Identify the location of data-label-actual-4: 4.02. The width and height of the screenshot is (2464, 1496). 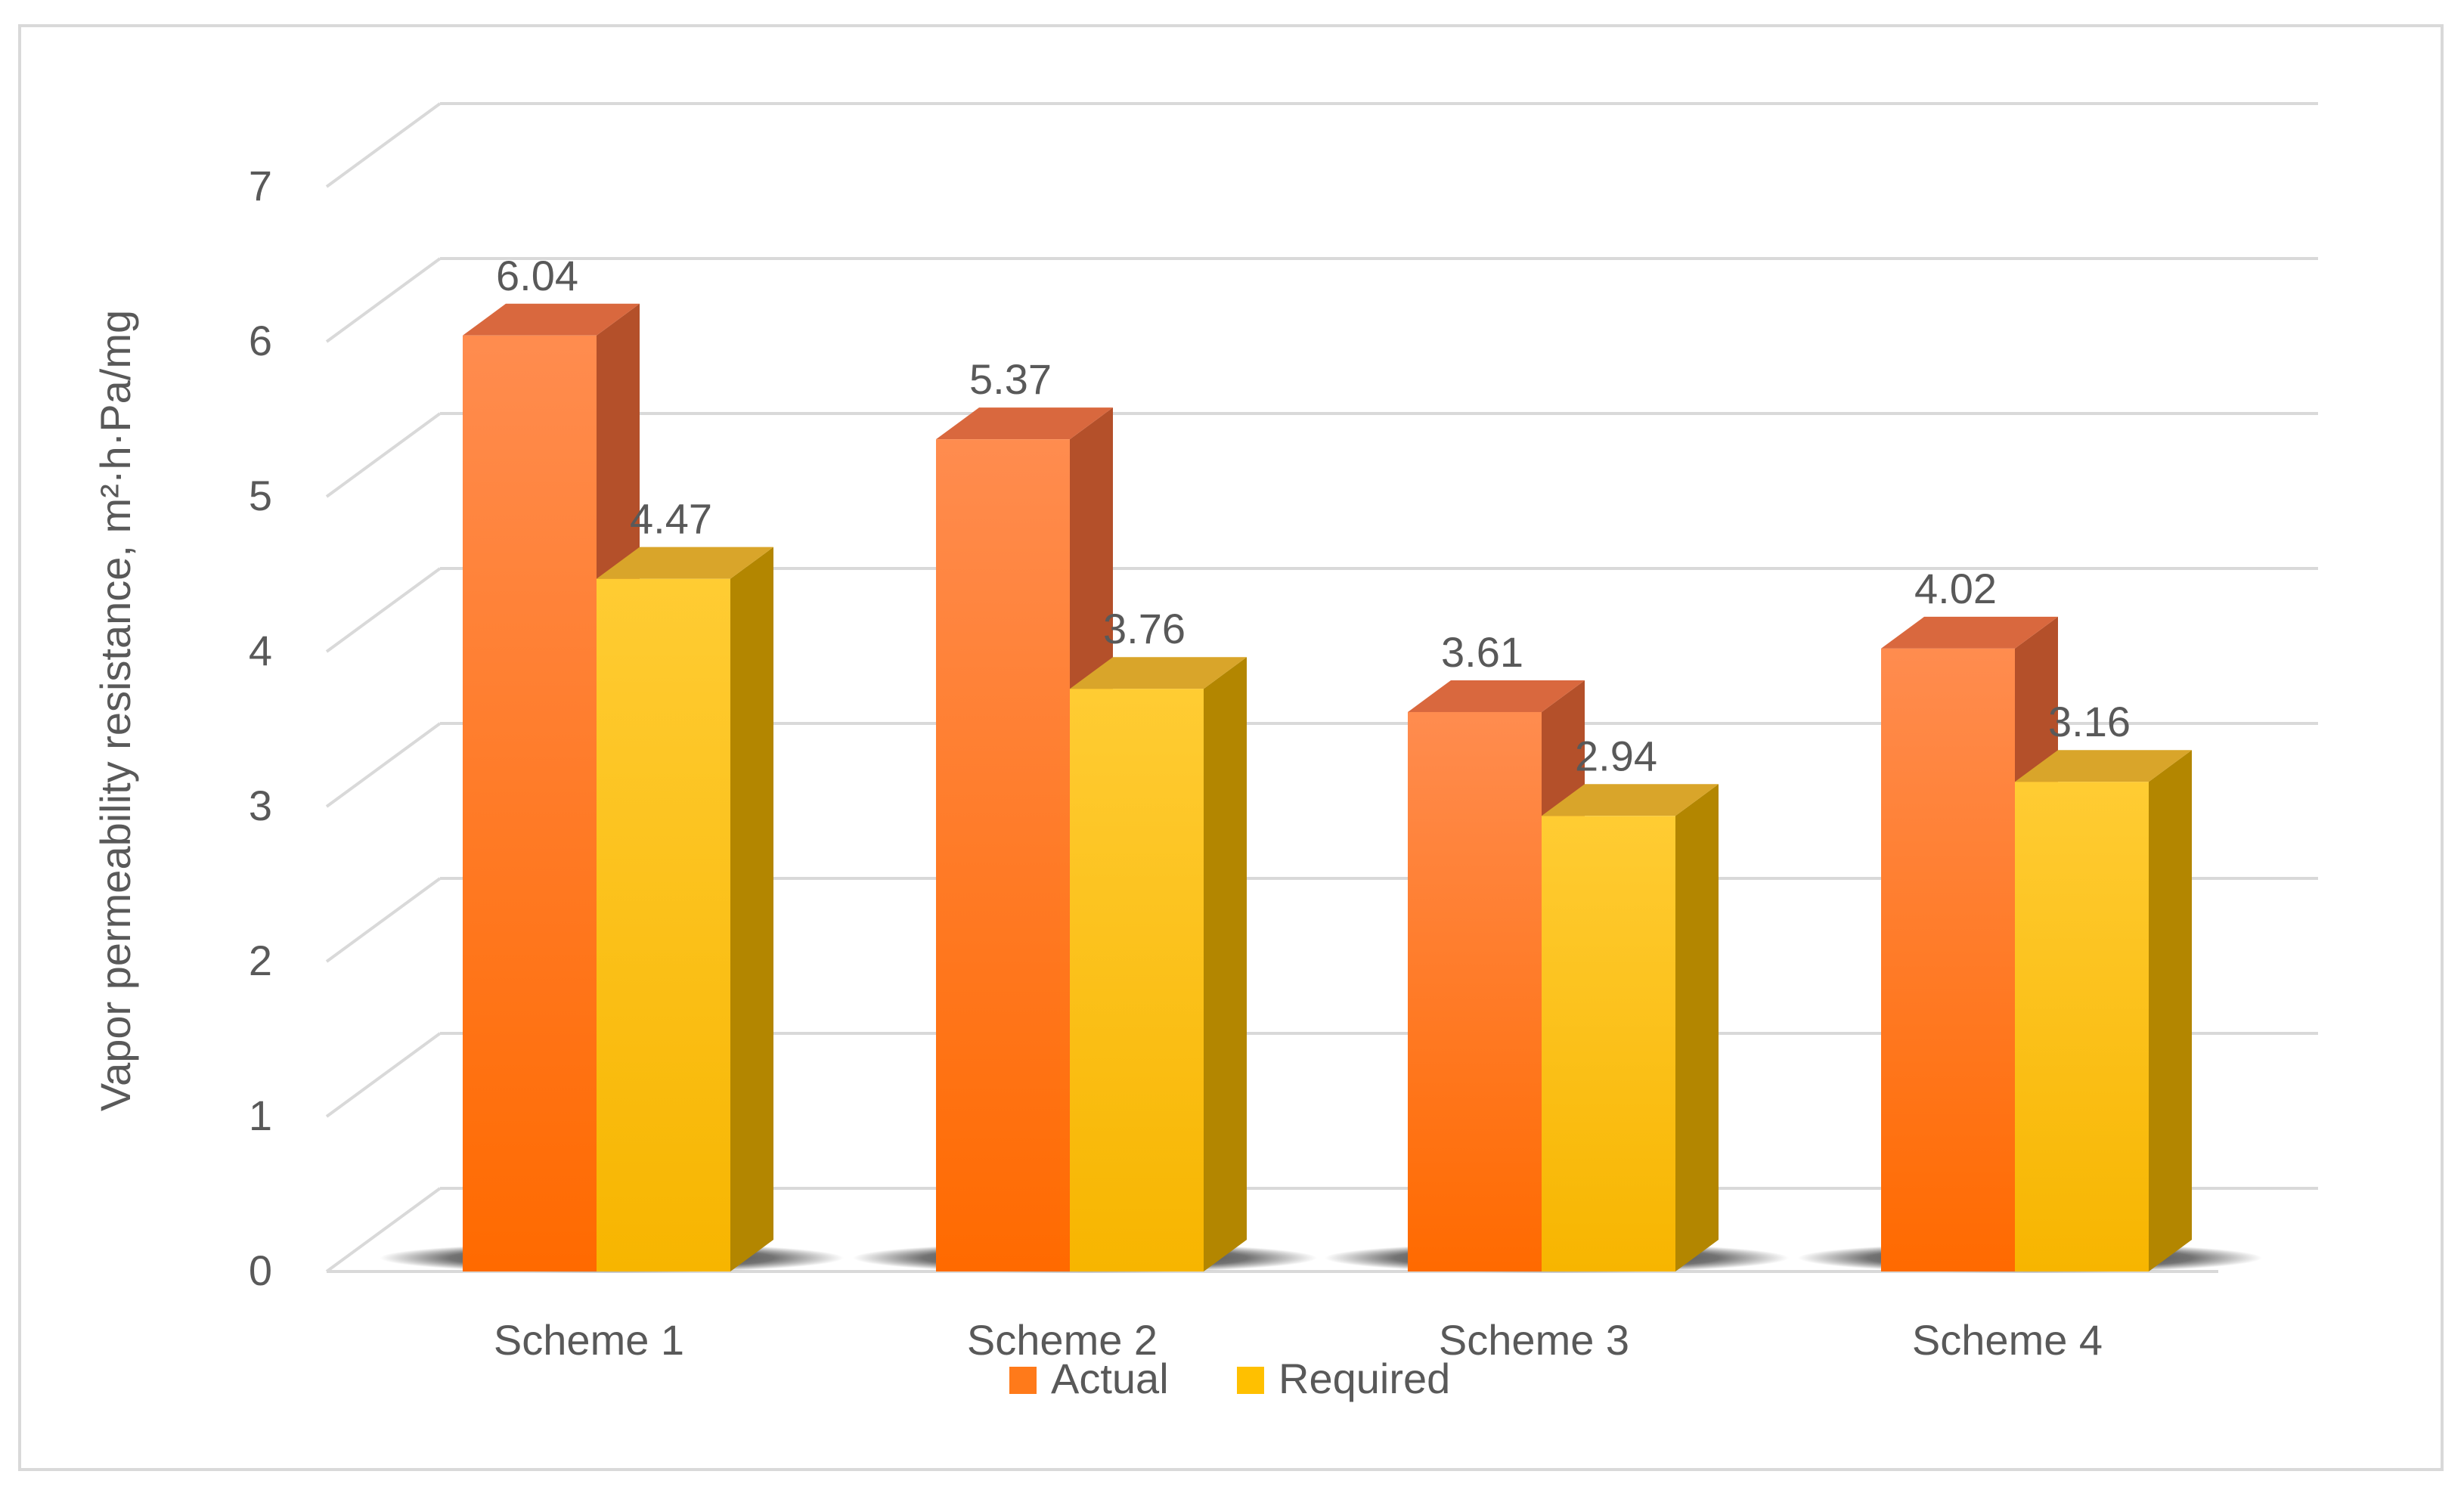
(1955, 588).